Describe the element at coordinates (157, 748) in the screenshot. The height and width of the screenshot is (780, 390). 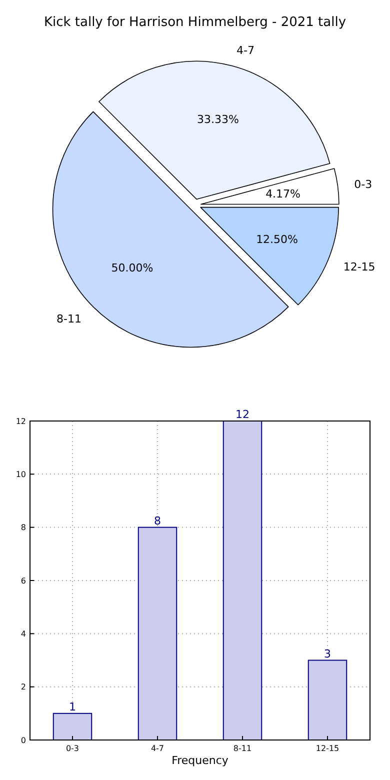
I see `x-tick-label: 4-7` at that location.